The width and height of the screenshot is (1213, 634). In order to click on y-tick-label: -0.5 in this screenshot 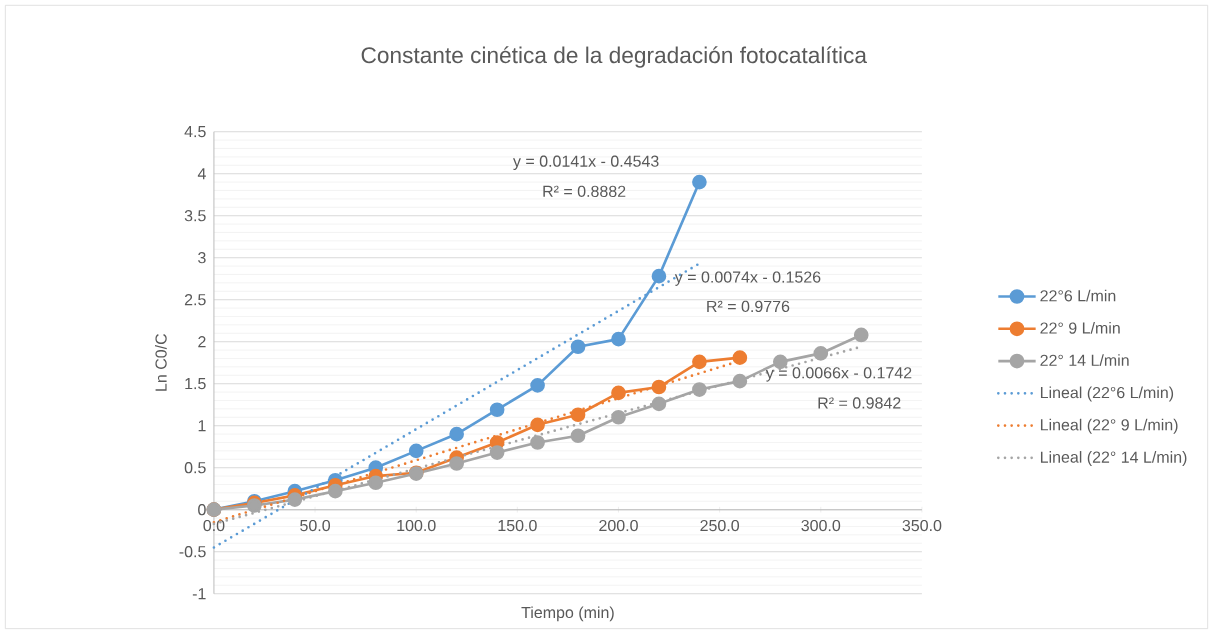, I will do `click(192, 552)`.